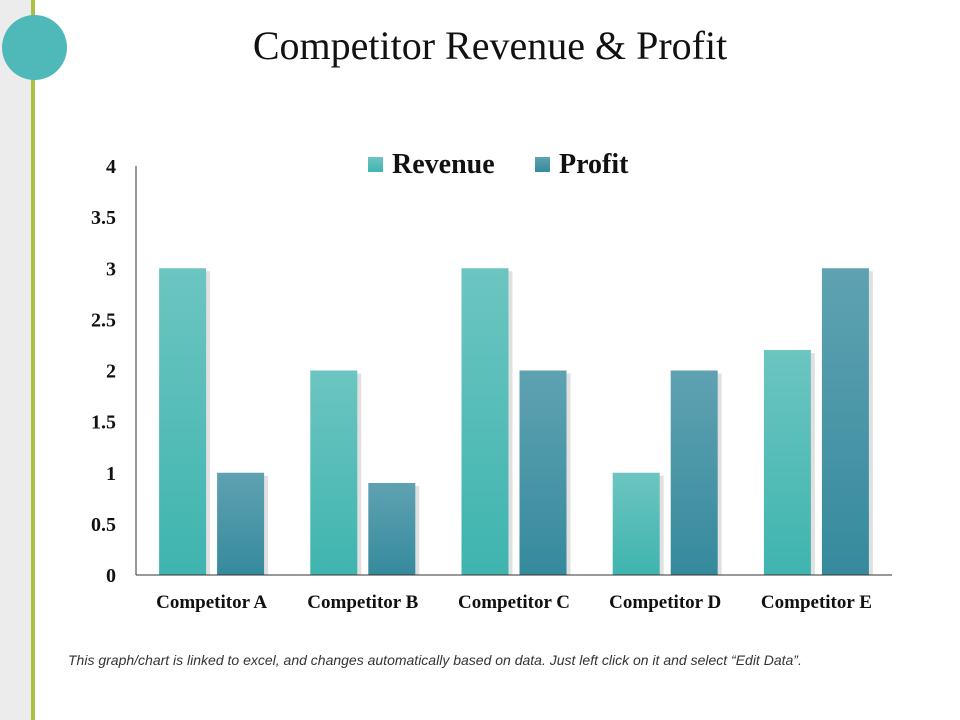 This screenshot has height=720, width=960. Describe the element at coordinates (816, 602) in the screenshot. I see `x-tick-label: Competitor E` at that location.